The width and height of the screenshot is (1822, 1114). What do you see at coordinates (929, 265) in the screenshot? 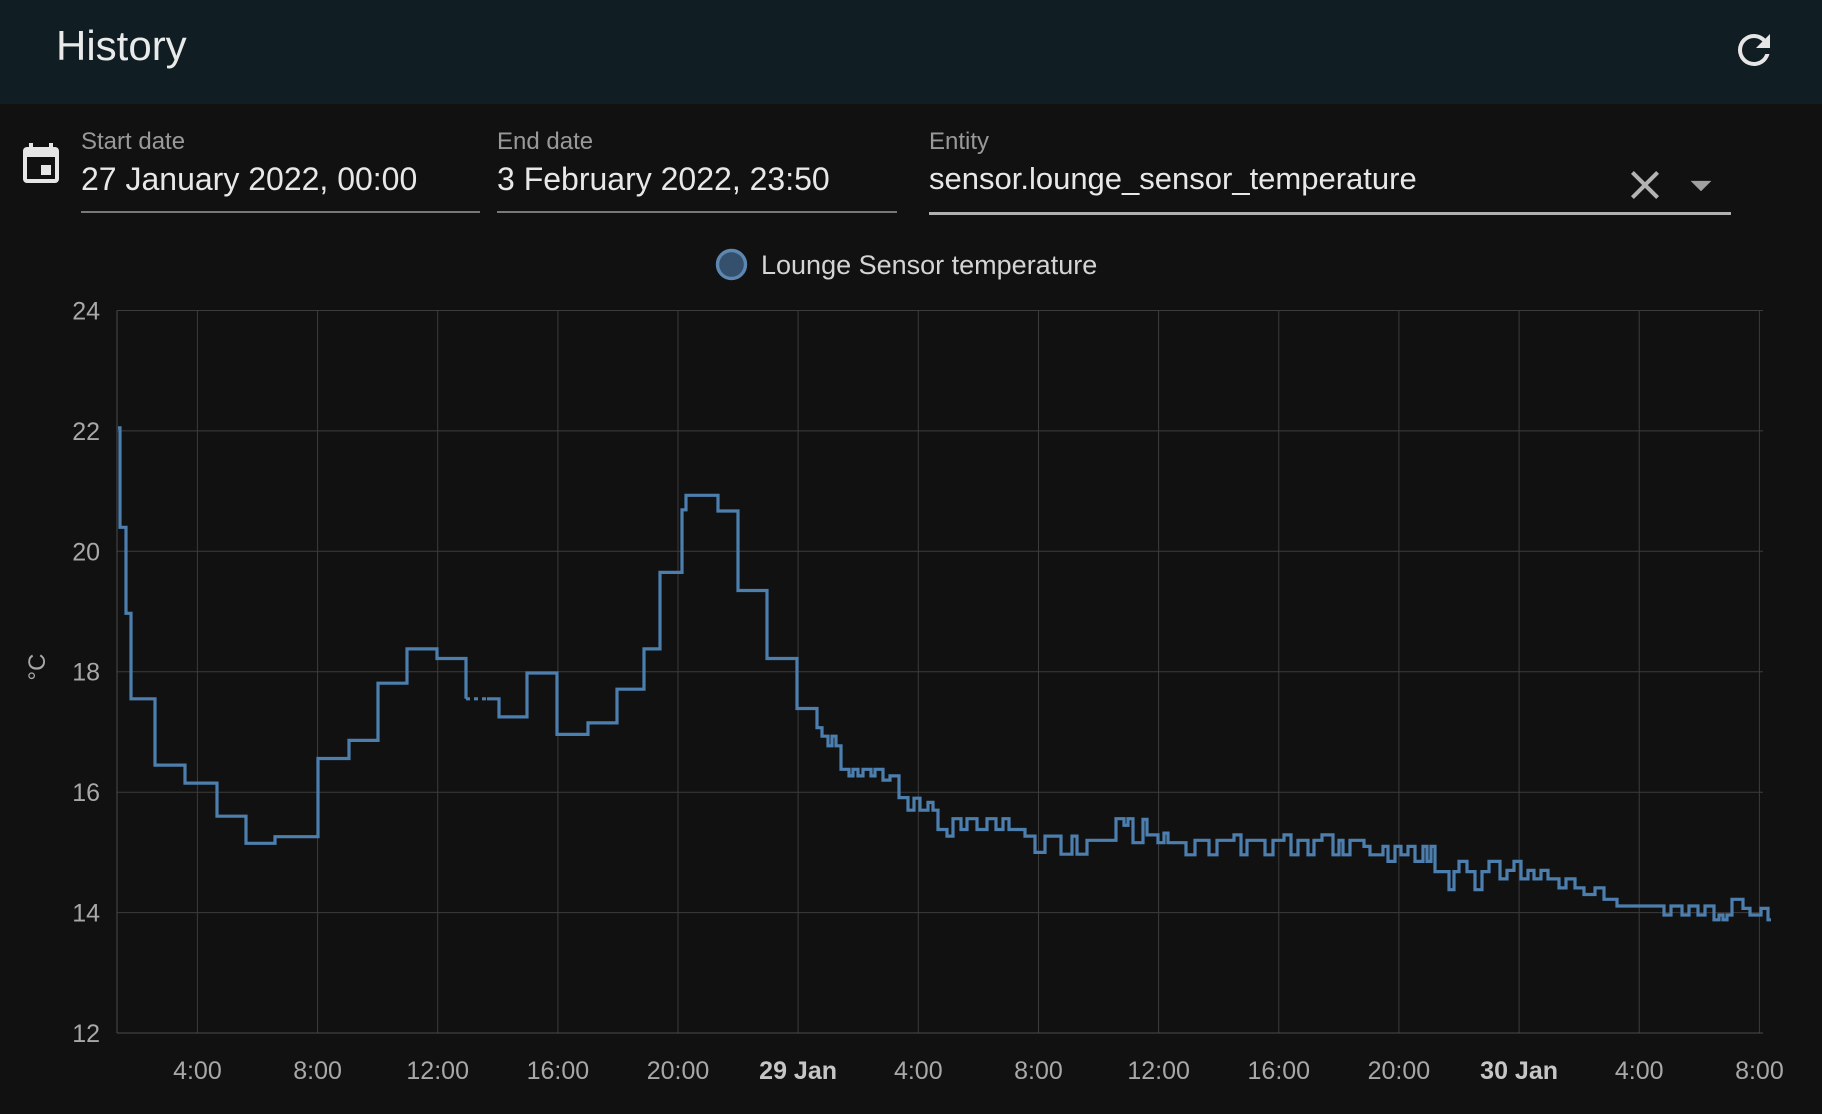
I see `svg-text: Lounge Sensor temperature` at bounding box center [929, 265].